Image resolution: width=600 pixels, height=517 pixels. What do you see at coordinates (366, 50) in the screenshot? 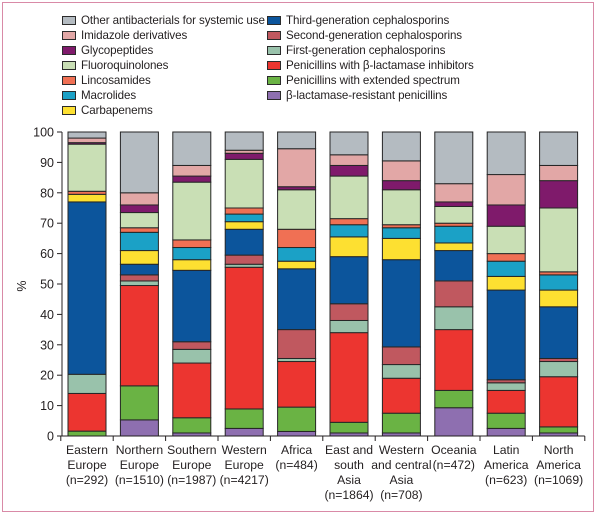
I see `legend-label: First-generation cephalosporins` at bounding box center [366, 50].